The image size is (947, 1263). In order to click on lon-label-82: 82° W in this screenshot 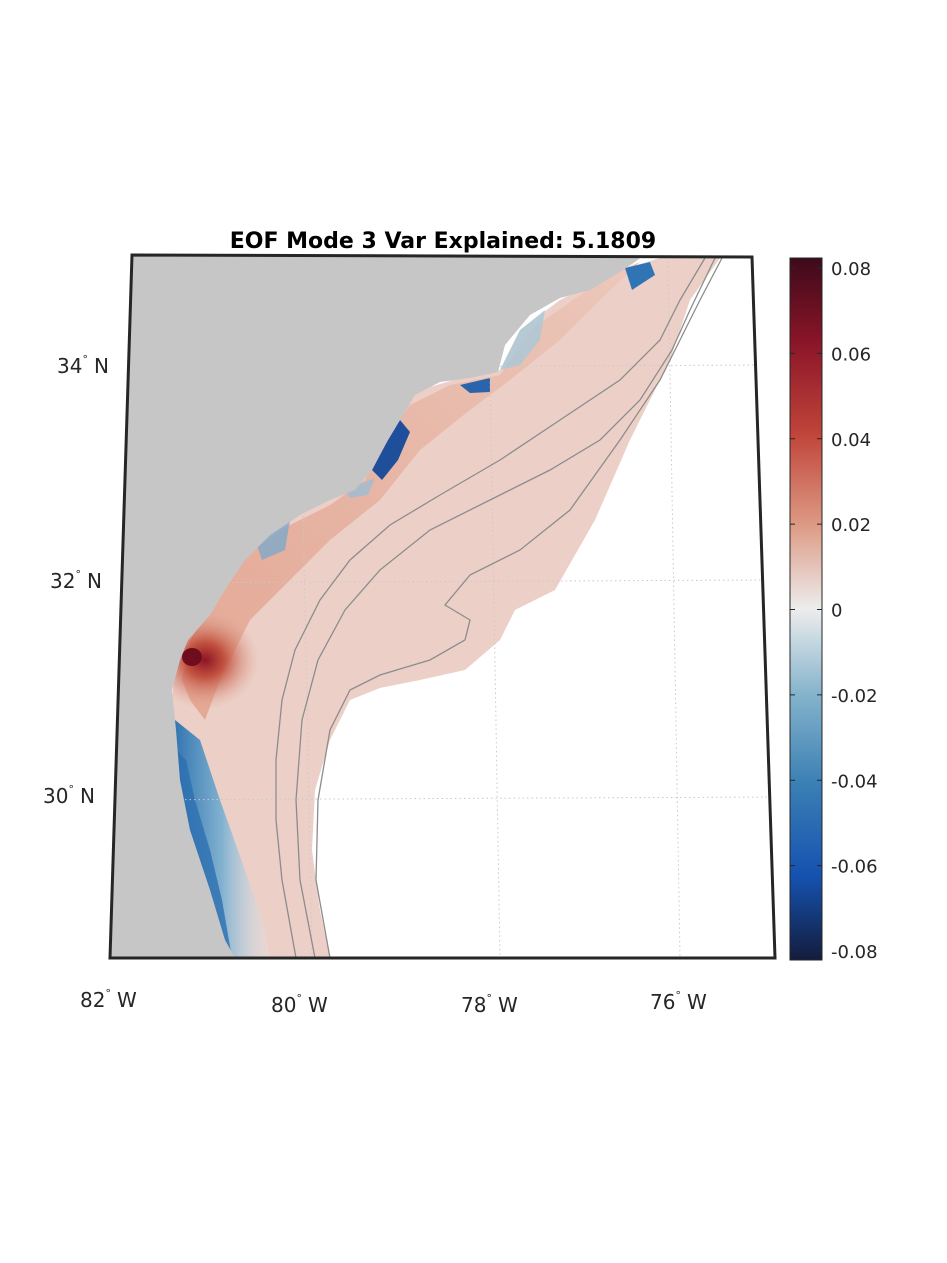, I will do `click(108, 999)`.